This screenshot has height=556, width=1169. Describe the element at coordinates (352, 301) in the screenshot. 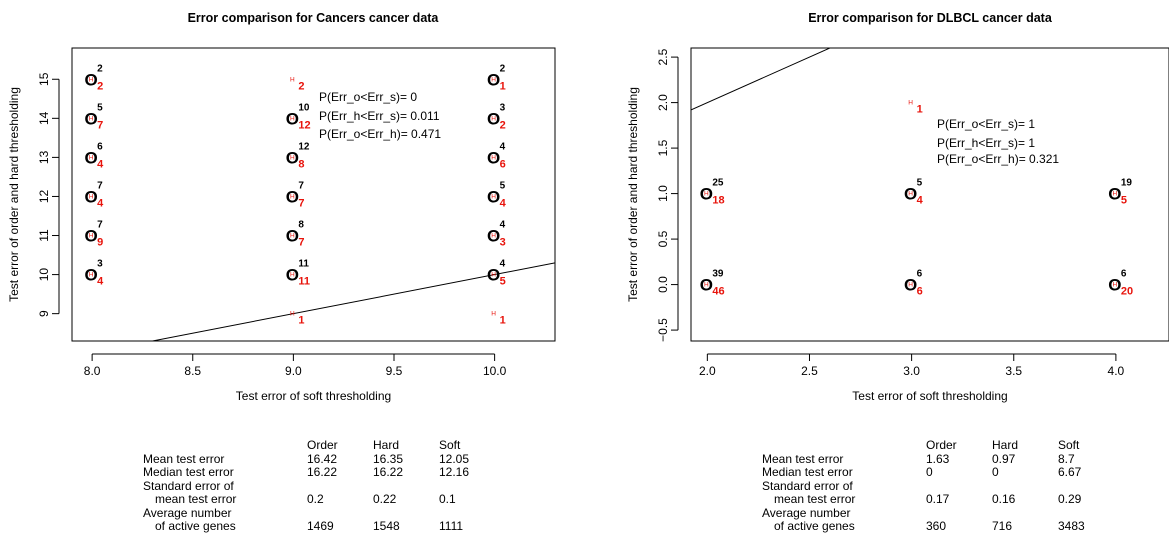

I see `reference-line` at that location.